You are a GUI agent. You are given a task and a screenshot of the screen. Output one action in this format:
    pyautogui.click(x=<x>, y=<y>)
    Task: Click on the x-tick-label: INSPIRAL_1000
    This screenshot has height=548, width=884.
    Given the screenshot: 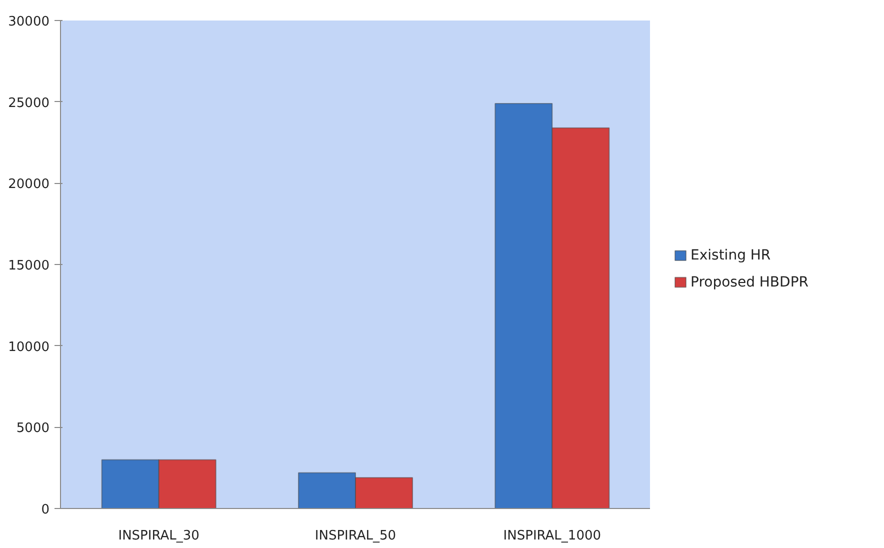 What is the action you would take?
    pyautogui.click(x=552, y=536)
    